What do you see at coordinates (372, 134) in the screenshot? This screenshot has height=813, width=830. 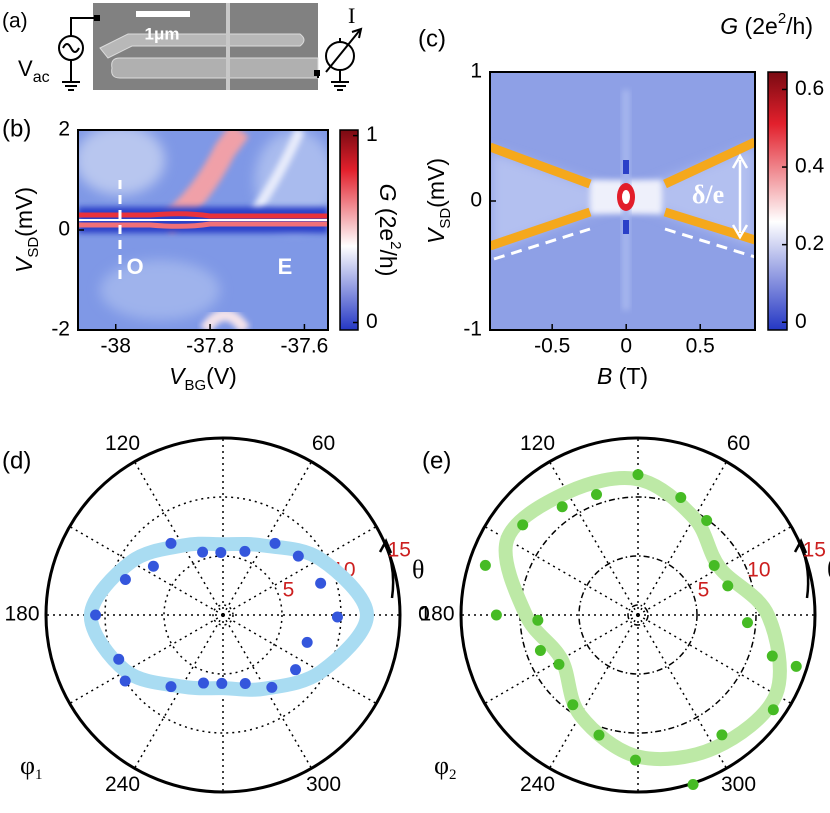 I see `colorbar-tick-label: 1` at bounding box center [372, 134].